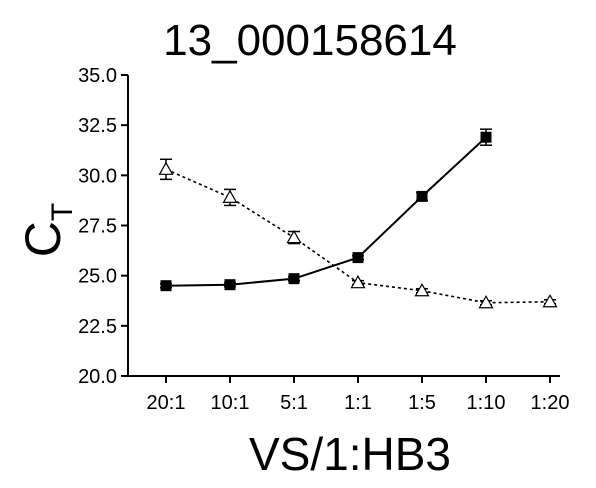  I want to click on x-tick-label: 1:1, so click(358, 403).